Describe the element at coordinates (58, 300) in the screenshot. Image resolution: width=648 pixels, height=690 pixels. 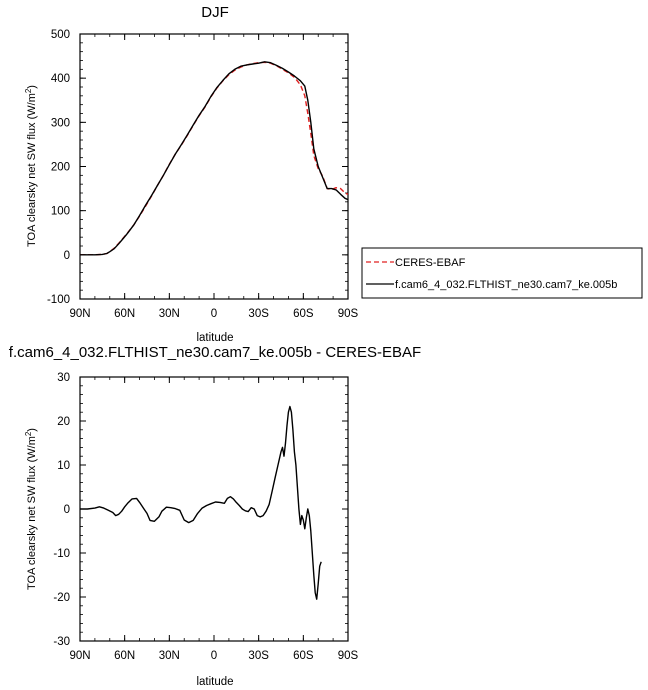
I see `y-tick-label: -100` at that location.